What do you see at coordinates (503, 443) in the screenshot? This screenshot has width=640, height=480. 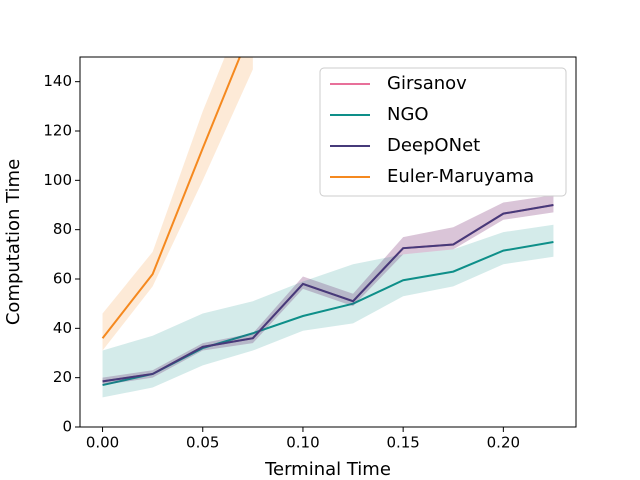 I see `x-tick-label: 0.20` at bounding box center [503, 443].